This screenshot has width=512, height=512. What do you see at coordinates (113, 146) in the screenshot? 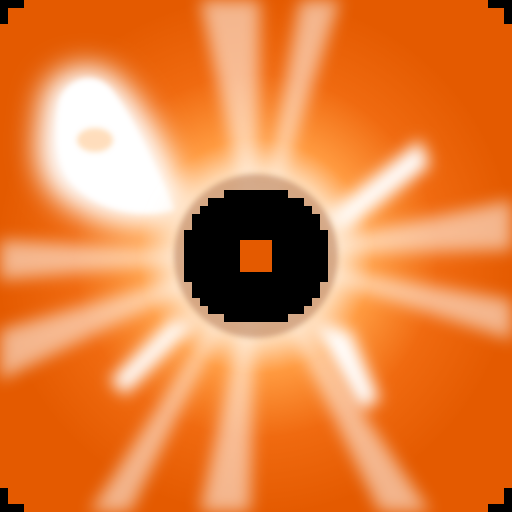
I see `cme-blob` at bounding box center [113, 146].